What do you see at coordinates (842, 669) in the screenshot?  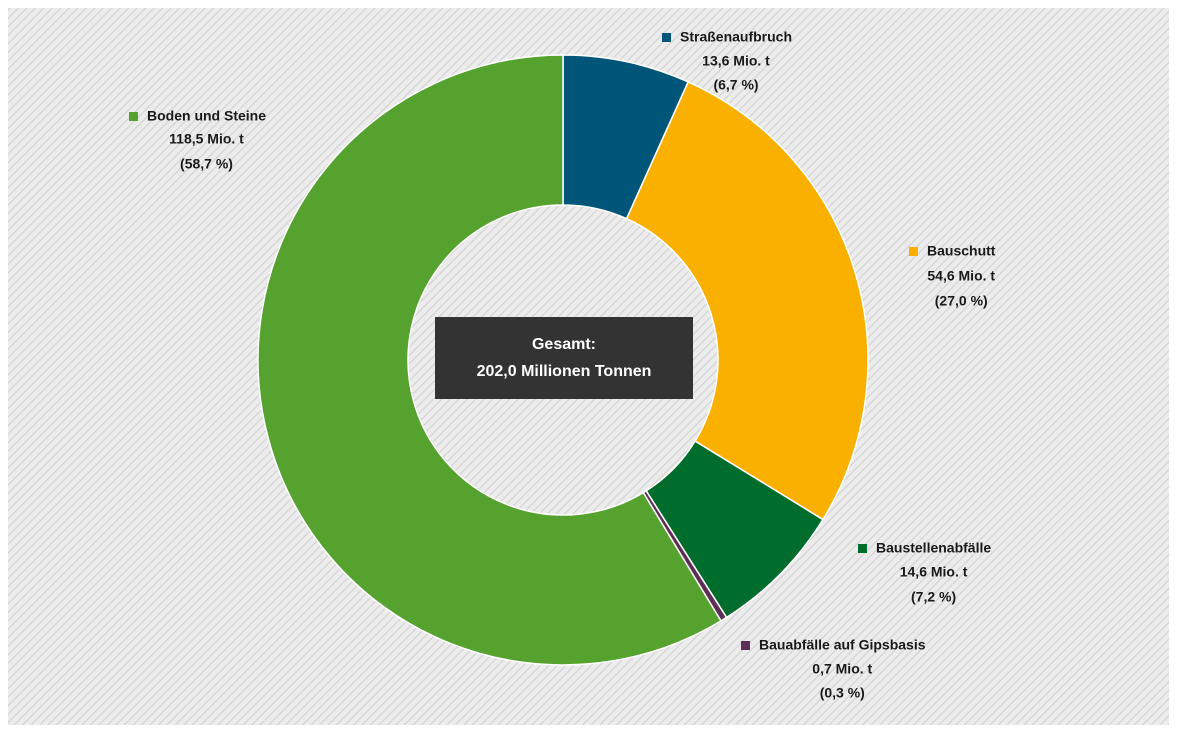 I see `value-label: 0,7 Mio. t` at bounding box center [842, 669].